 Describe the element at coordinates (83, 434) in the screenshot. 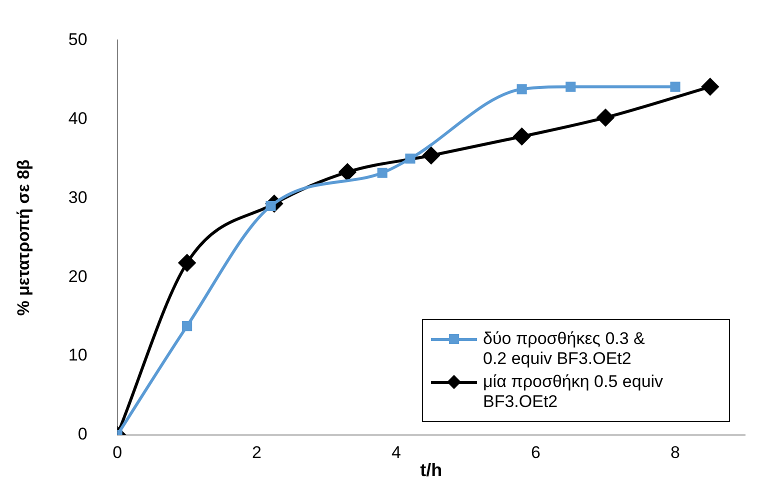

I see `y-tick-label: 0` at that location.